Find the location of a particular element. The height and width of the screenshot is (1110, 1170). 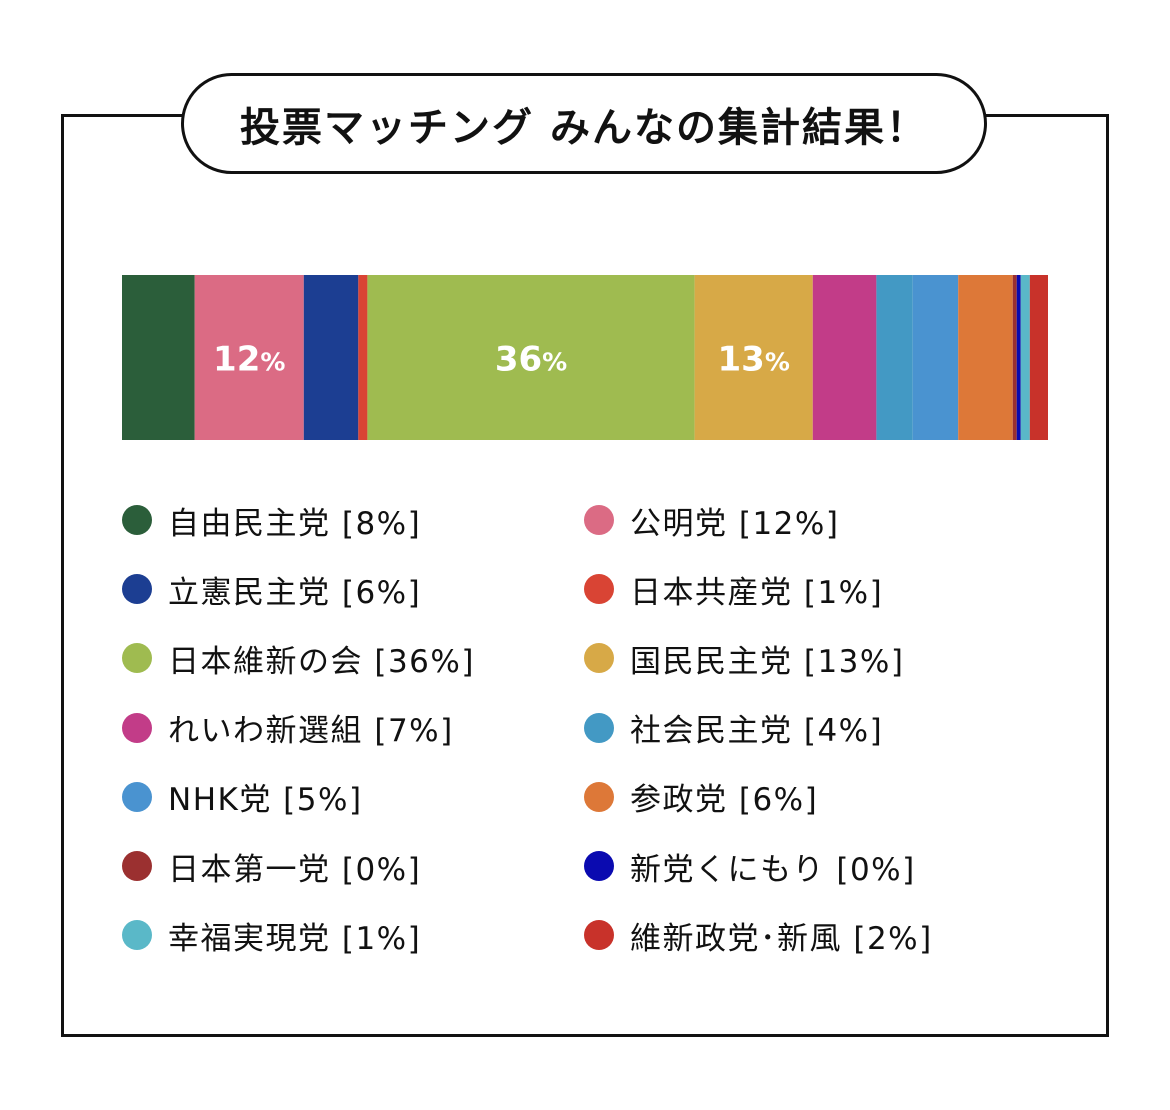

legend-item: 公明党 [12%] is located at coordinates (712, 521).